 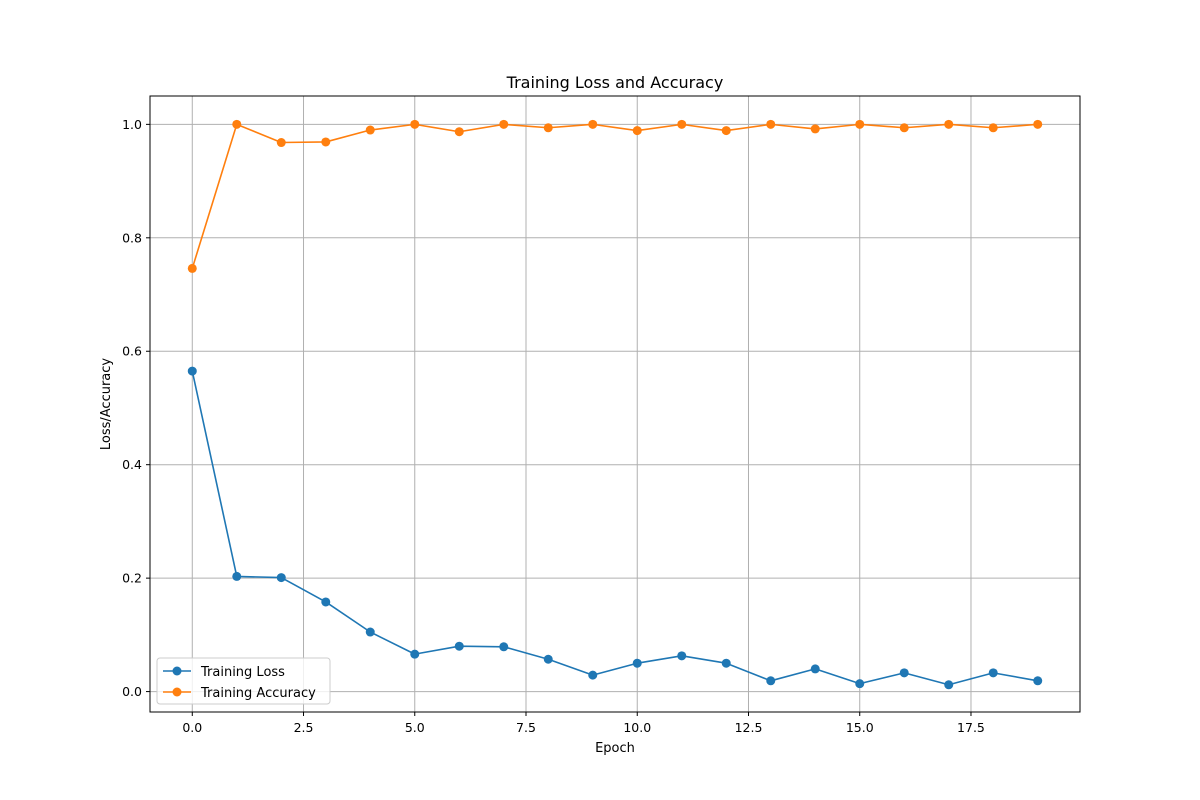 What do you see at coordinates (971, 727) in the screenshot?
I see `x-tick-label: 17.5` at bounding box center [971, 727].